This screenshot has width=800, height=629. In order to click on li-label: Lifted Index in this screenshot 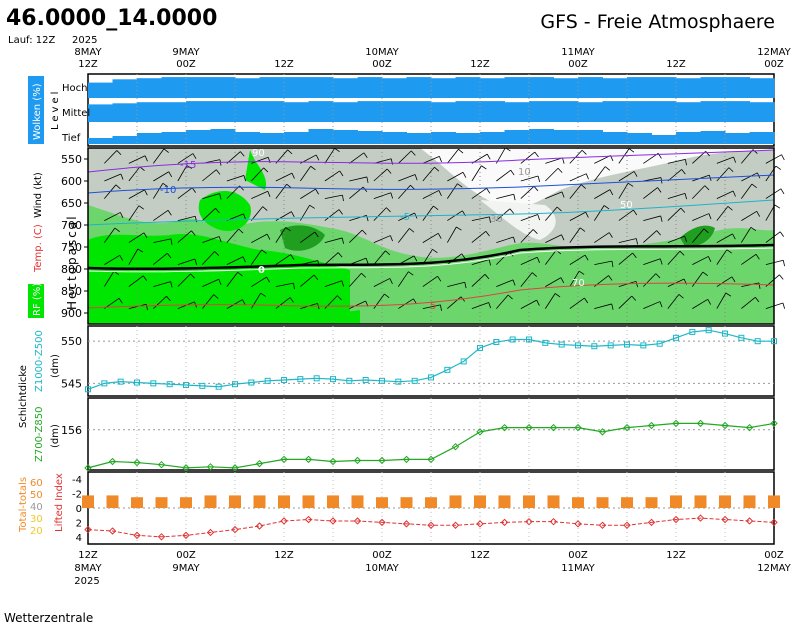, I will do `click(59, 502)`.